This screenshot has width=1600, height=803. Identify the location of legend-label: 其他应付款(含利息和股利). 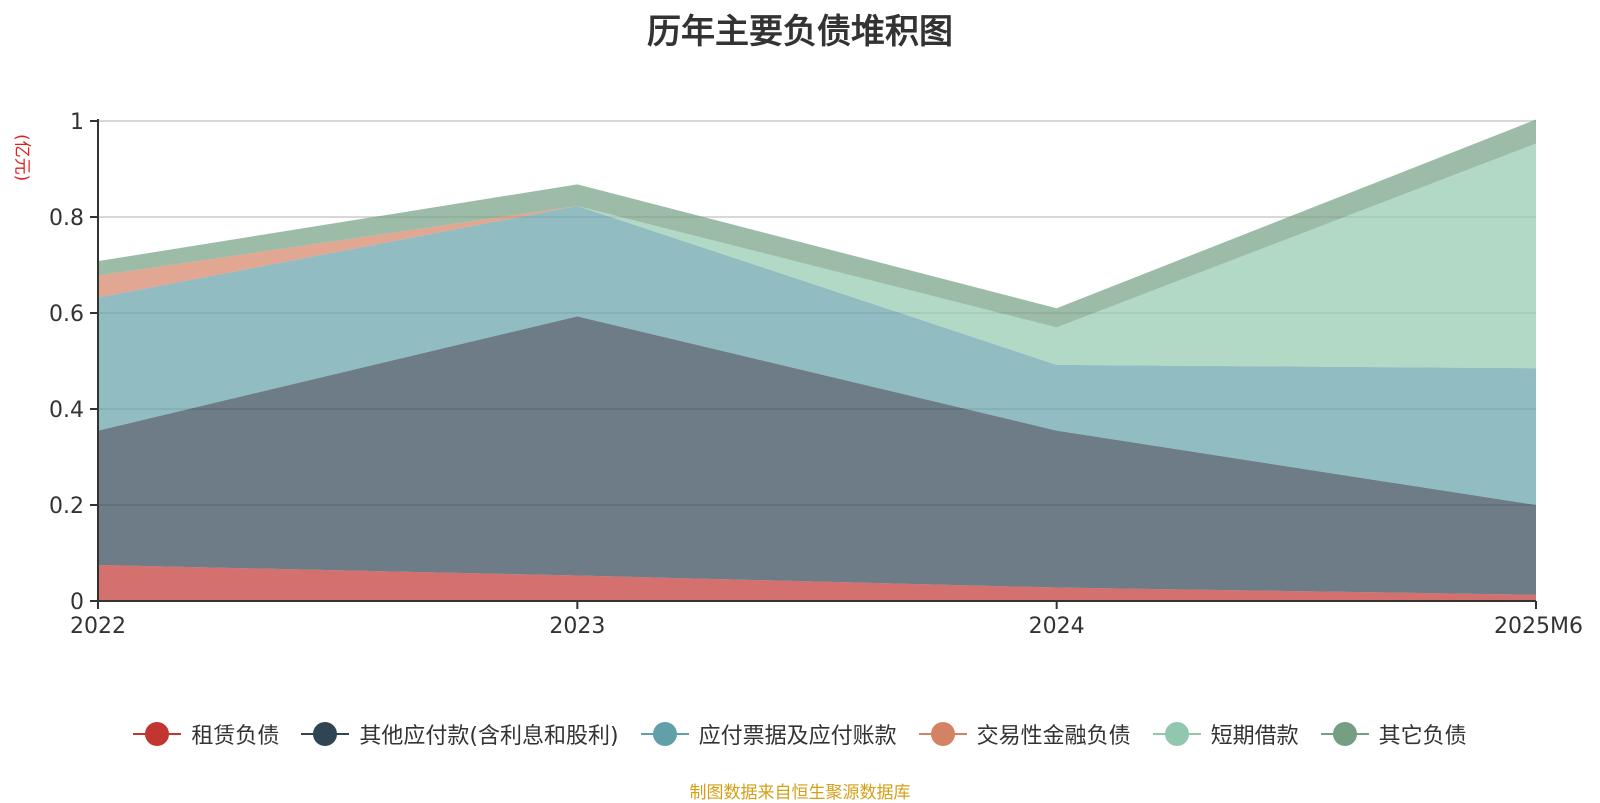
(489, 736).